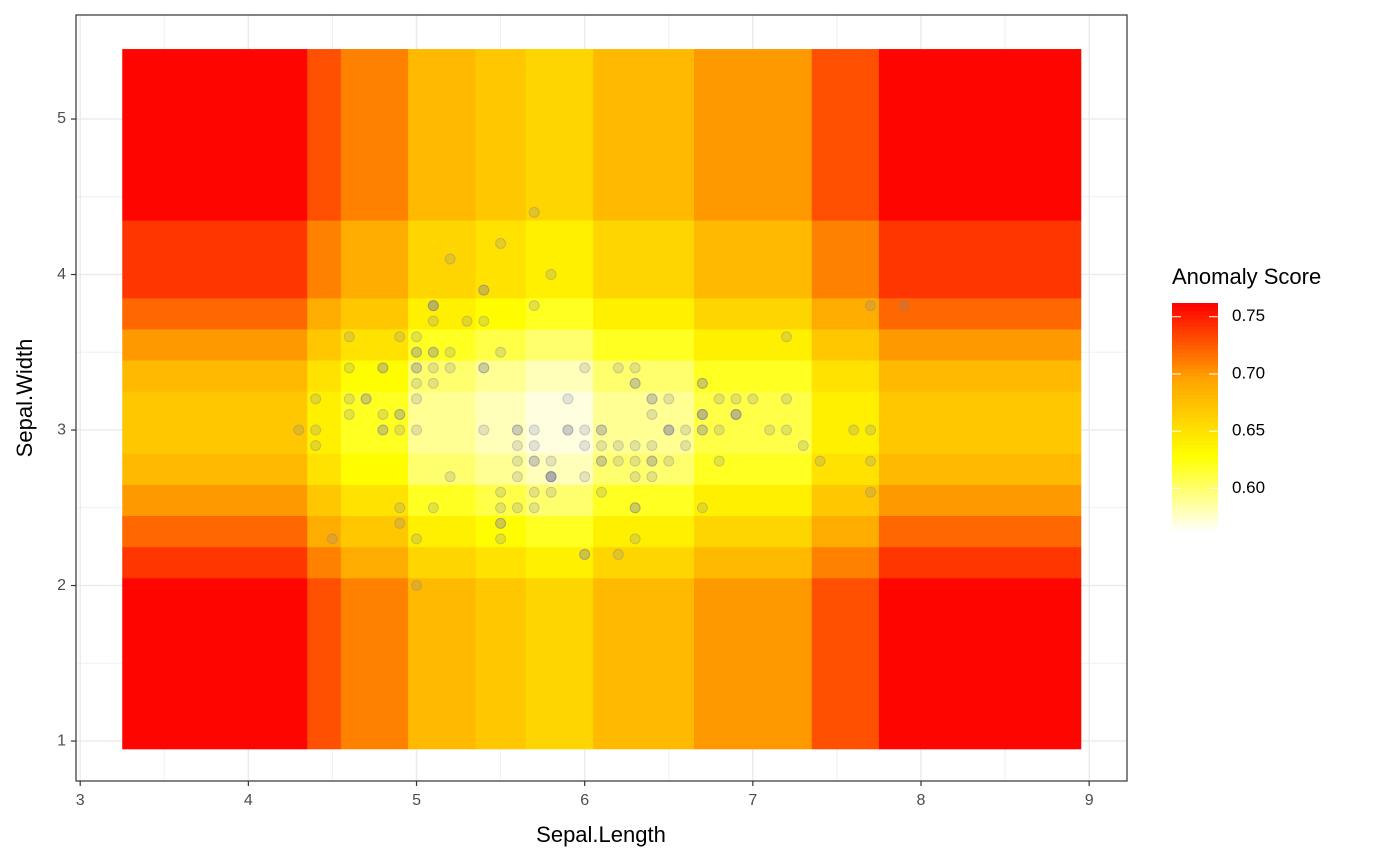  What do you see at coordinates (80, 800) in the screenshot?
I see `x-tick-label: 3` at bounding box center [80, 800].